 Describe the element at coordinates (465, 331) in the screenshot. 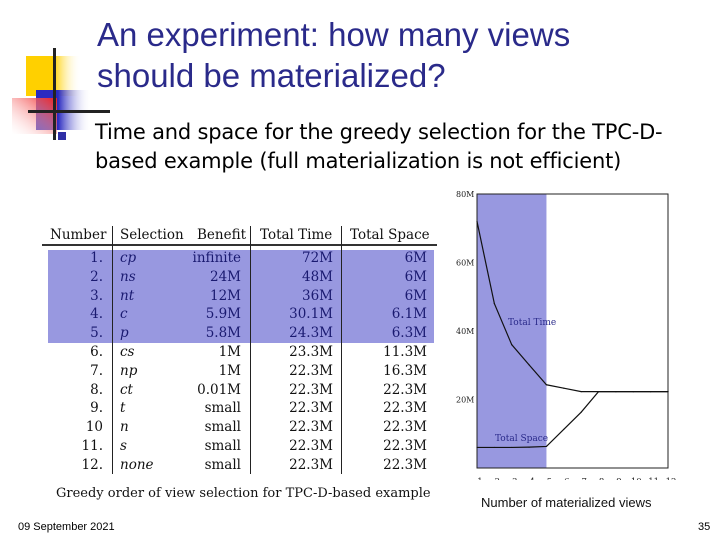

I see `y-tick-label: 40M` at that location.